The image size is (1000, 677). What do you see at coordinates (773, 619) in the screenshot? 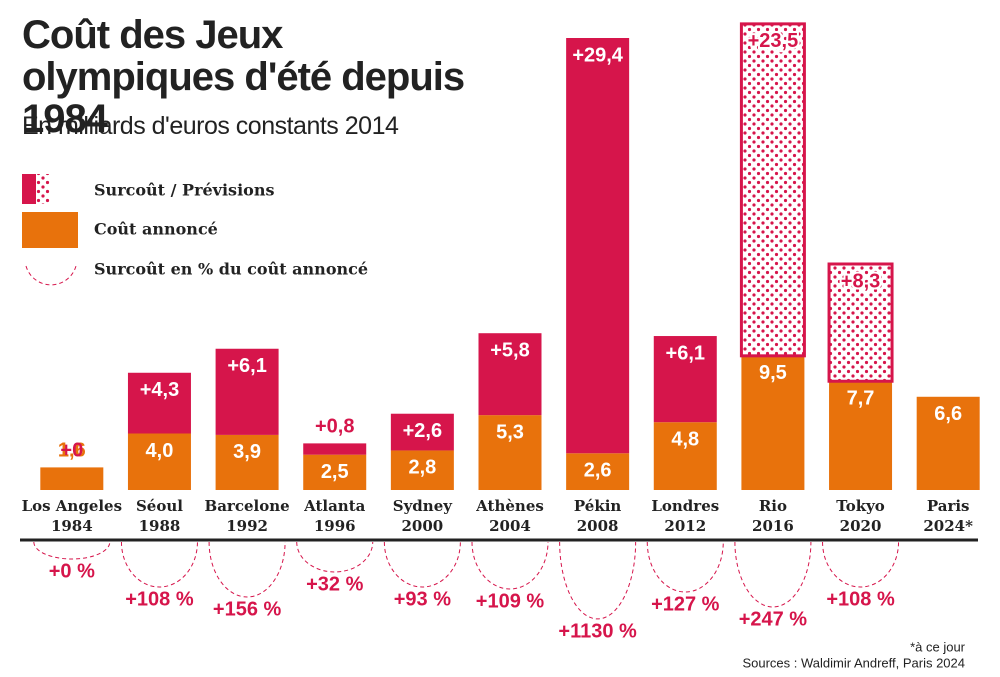
I see `overrun-label: +247 %` at bounding box center [773, 619].